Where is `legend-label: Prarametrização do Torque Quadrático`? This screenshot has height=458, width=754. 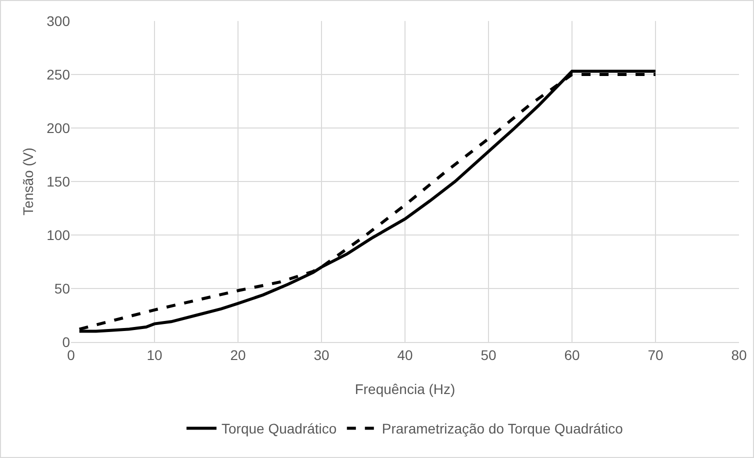 legend-label: Prarametrização do Torque Quadrático is located at coordinates (503, 428).